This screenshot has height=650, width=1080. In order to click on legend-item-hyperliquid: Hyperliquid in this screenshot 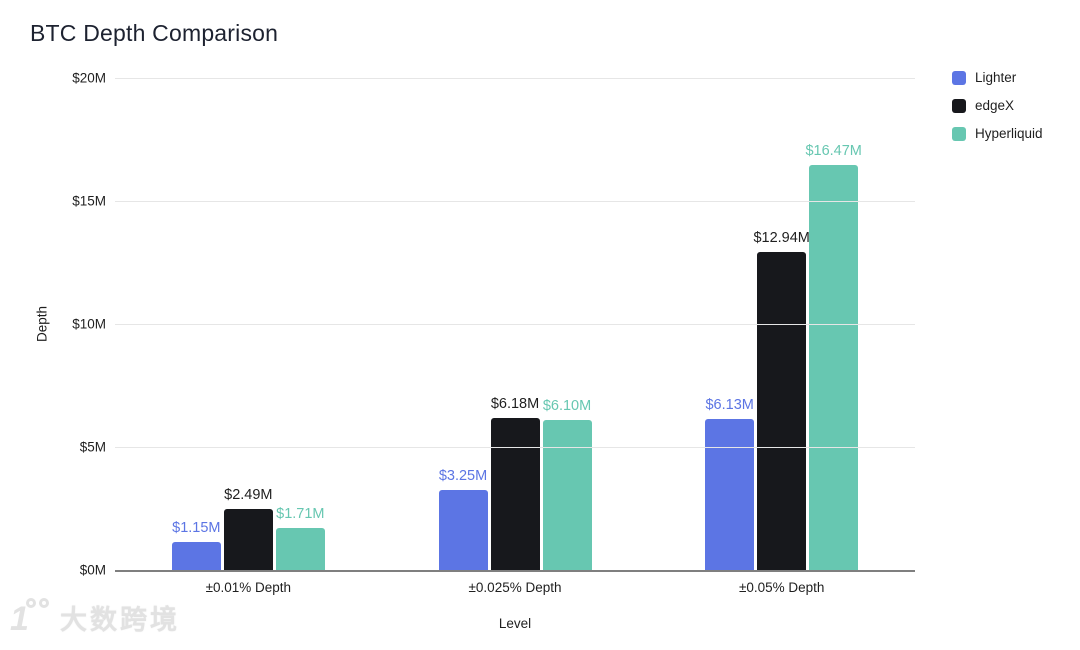, I will do `click(997, 133)`.